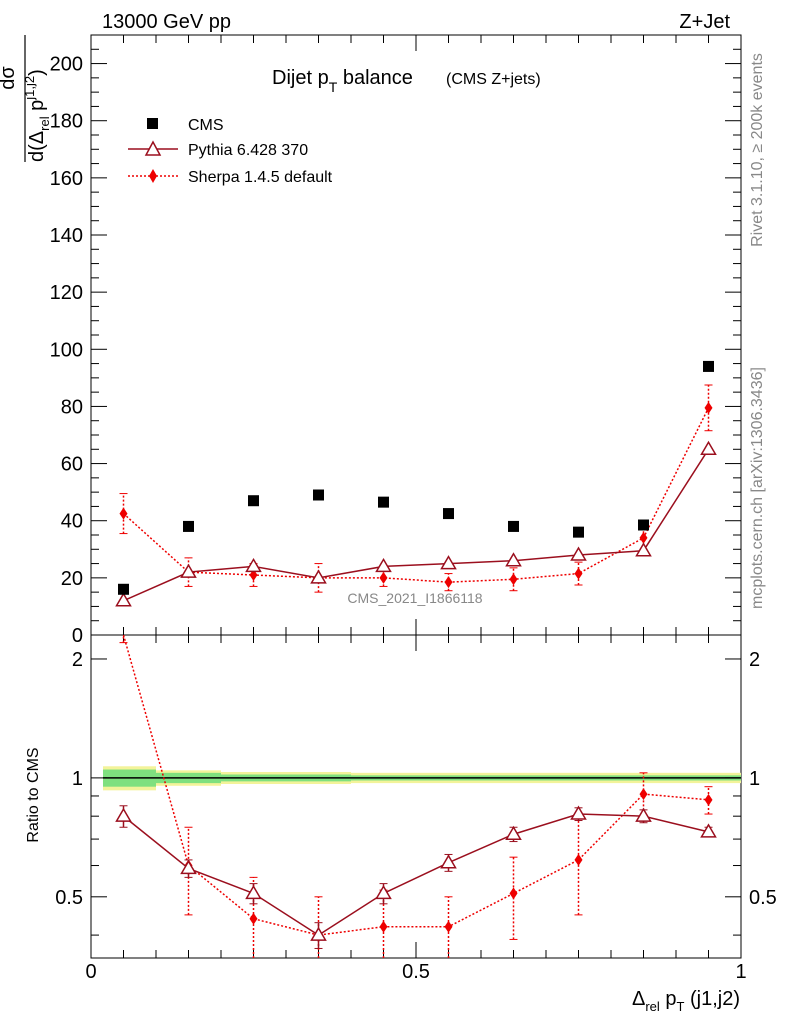 The width and height of the screenshot is (786, 1024). Describe the element at coordinates (652, 1006) in the screenshot. I see `x-label-rel: rel` at that location.